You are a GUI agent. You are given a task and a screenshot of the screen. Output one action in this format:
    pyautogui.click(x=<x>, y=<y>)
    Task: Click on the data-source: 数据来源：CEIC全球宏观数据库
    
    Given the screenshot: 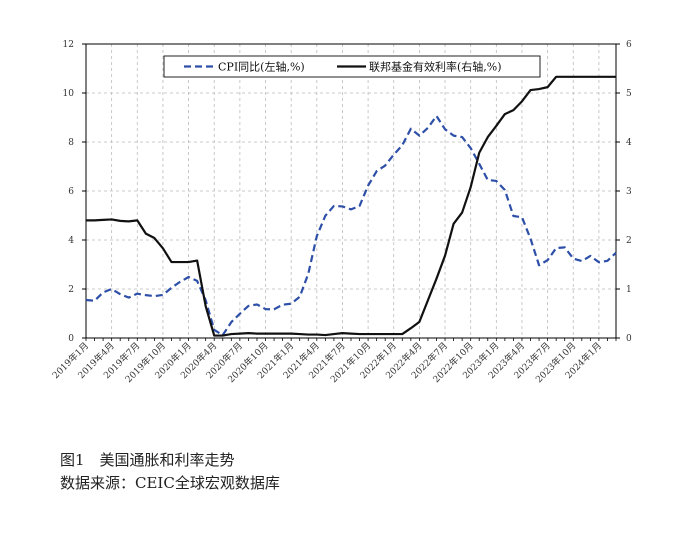 What is the action you would take?
    pyautogui.click(x=170, y=483)
    